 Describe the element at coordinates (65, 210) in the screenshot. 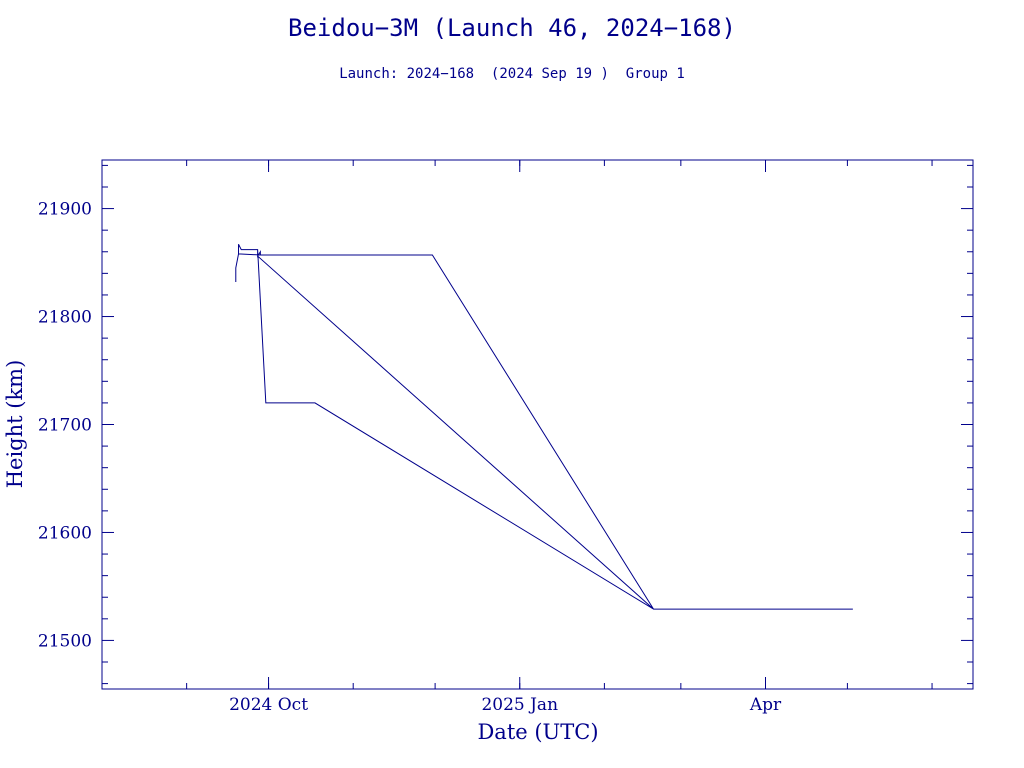

I see `y-tick-label: 21900` at that location.